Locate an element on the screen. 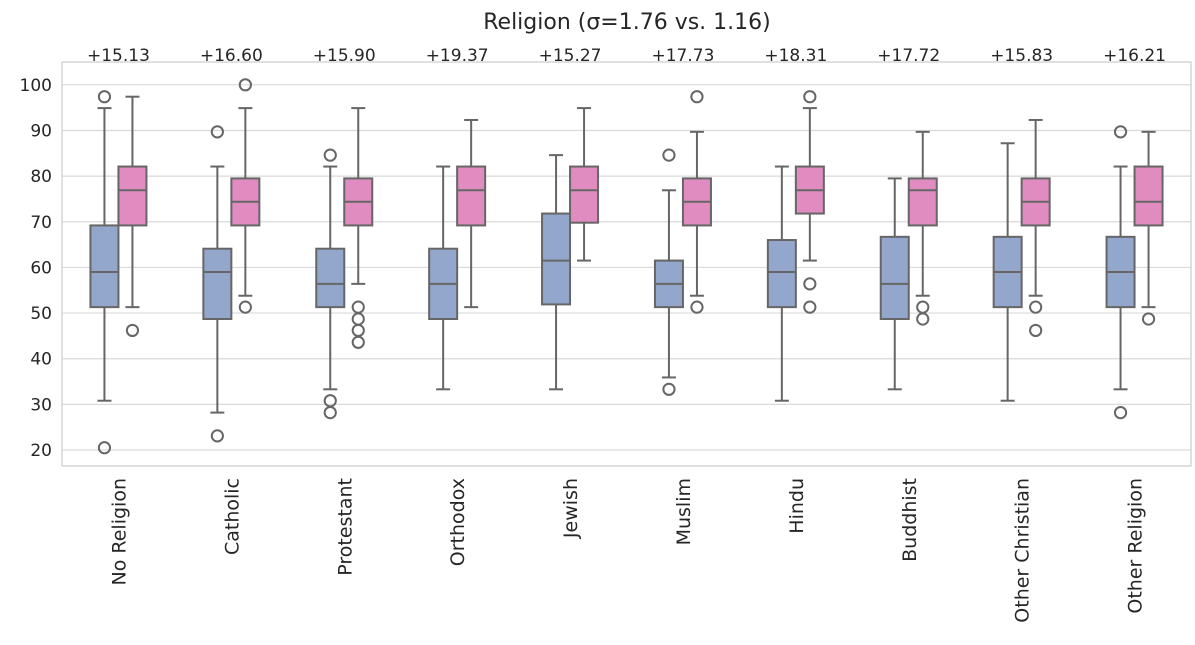 The height and width of the screenshot is (645, 1195). x-tick-label: Catholic is located at coordinates (232, 516).